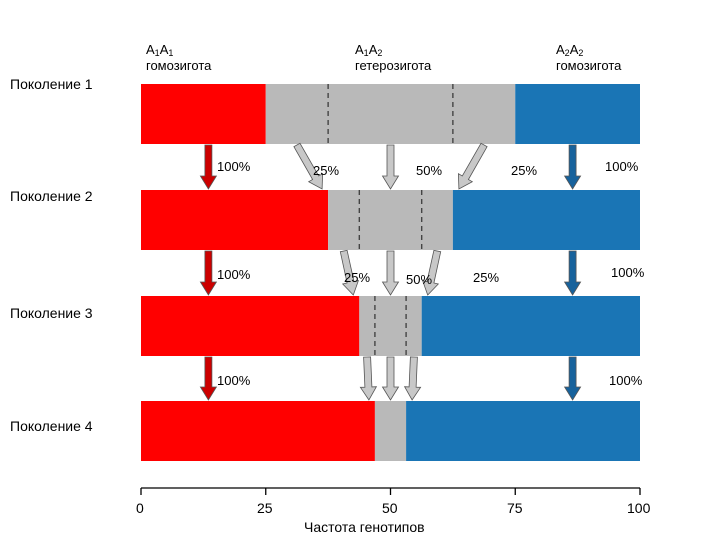 The image size is (720, 540). What do you see at coordinates (515, 508) in the screenshot?
I see `axis-tick-75: 75` at bounding box center [515, 508].